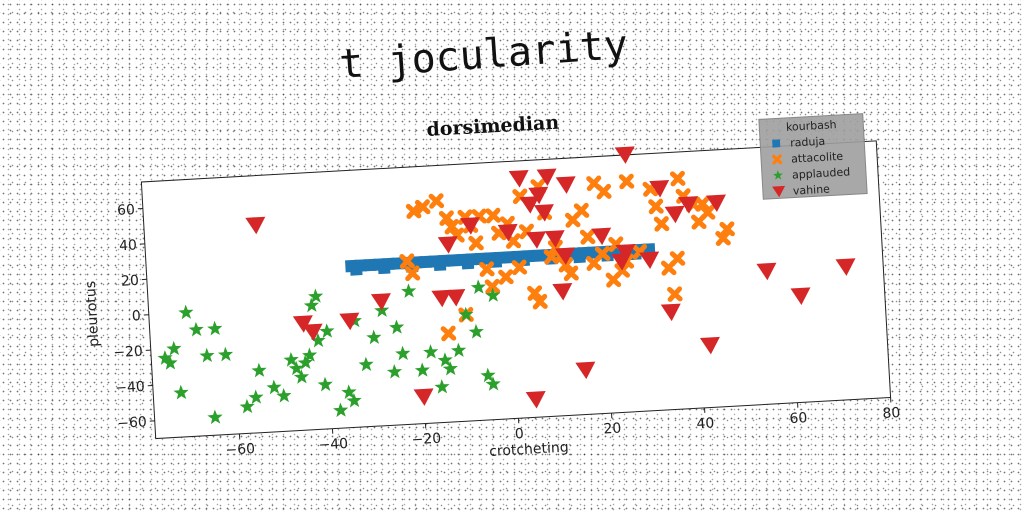 This screenshot has height=512, width=1024. Describe the element at coordinates (519, 434) in the screenshot. I see `x-tick-label: 0` at that location.